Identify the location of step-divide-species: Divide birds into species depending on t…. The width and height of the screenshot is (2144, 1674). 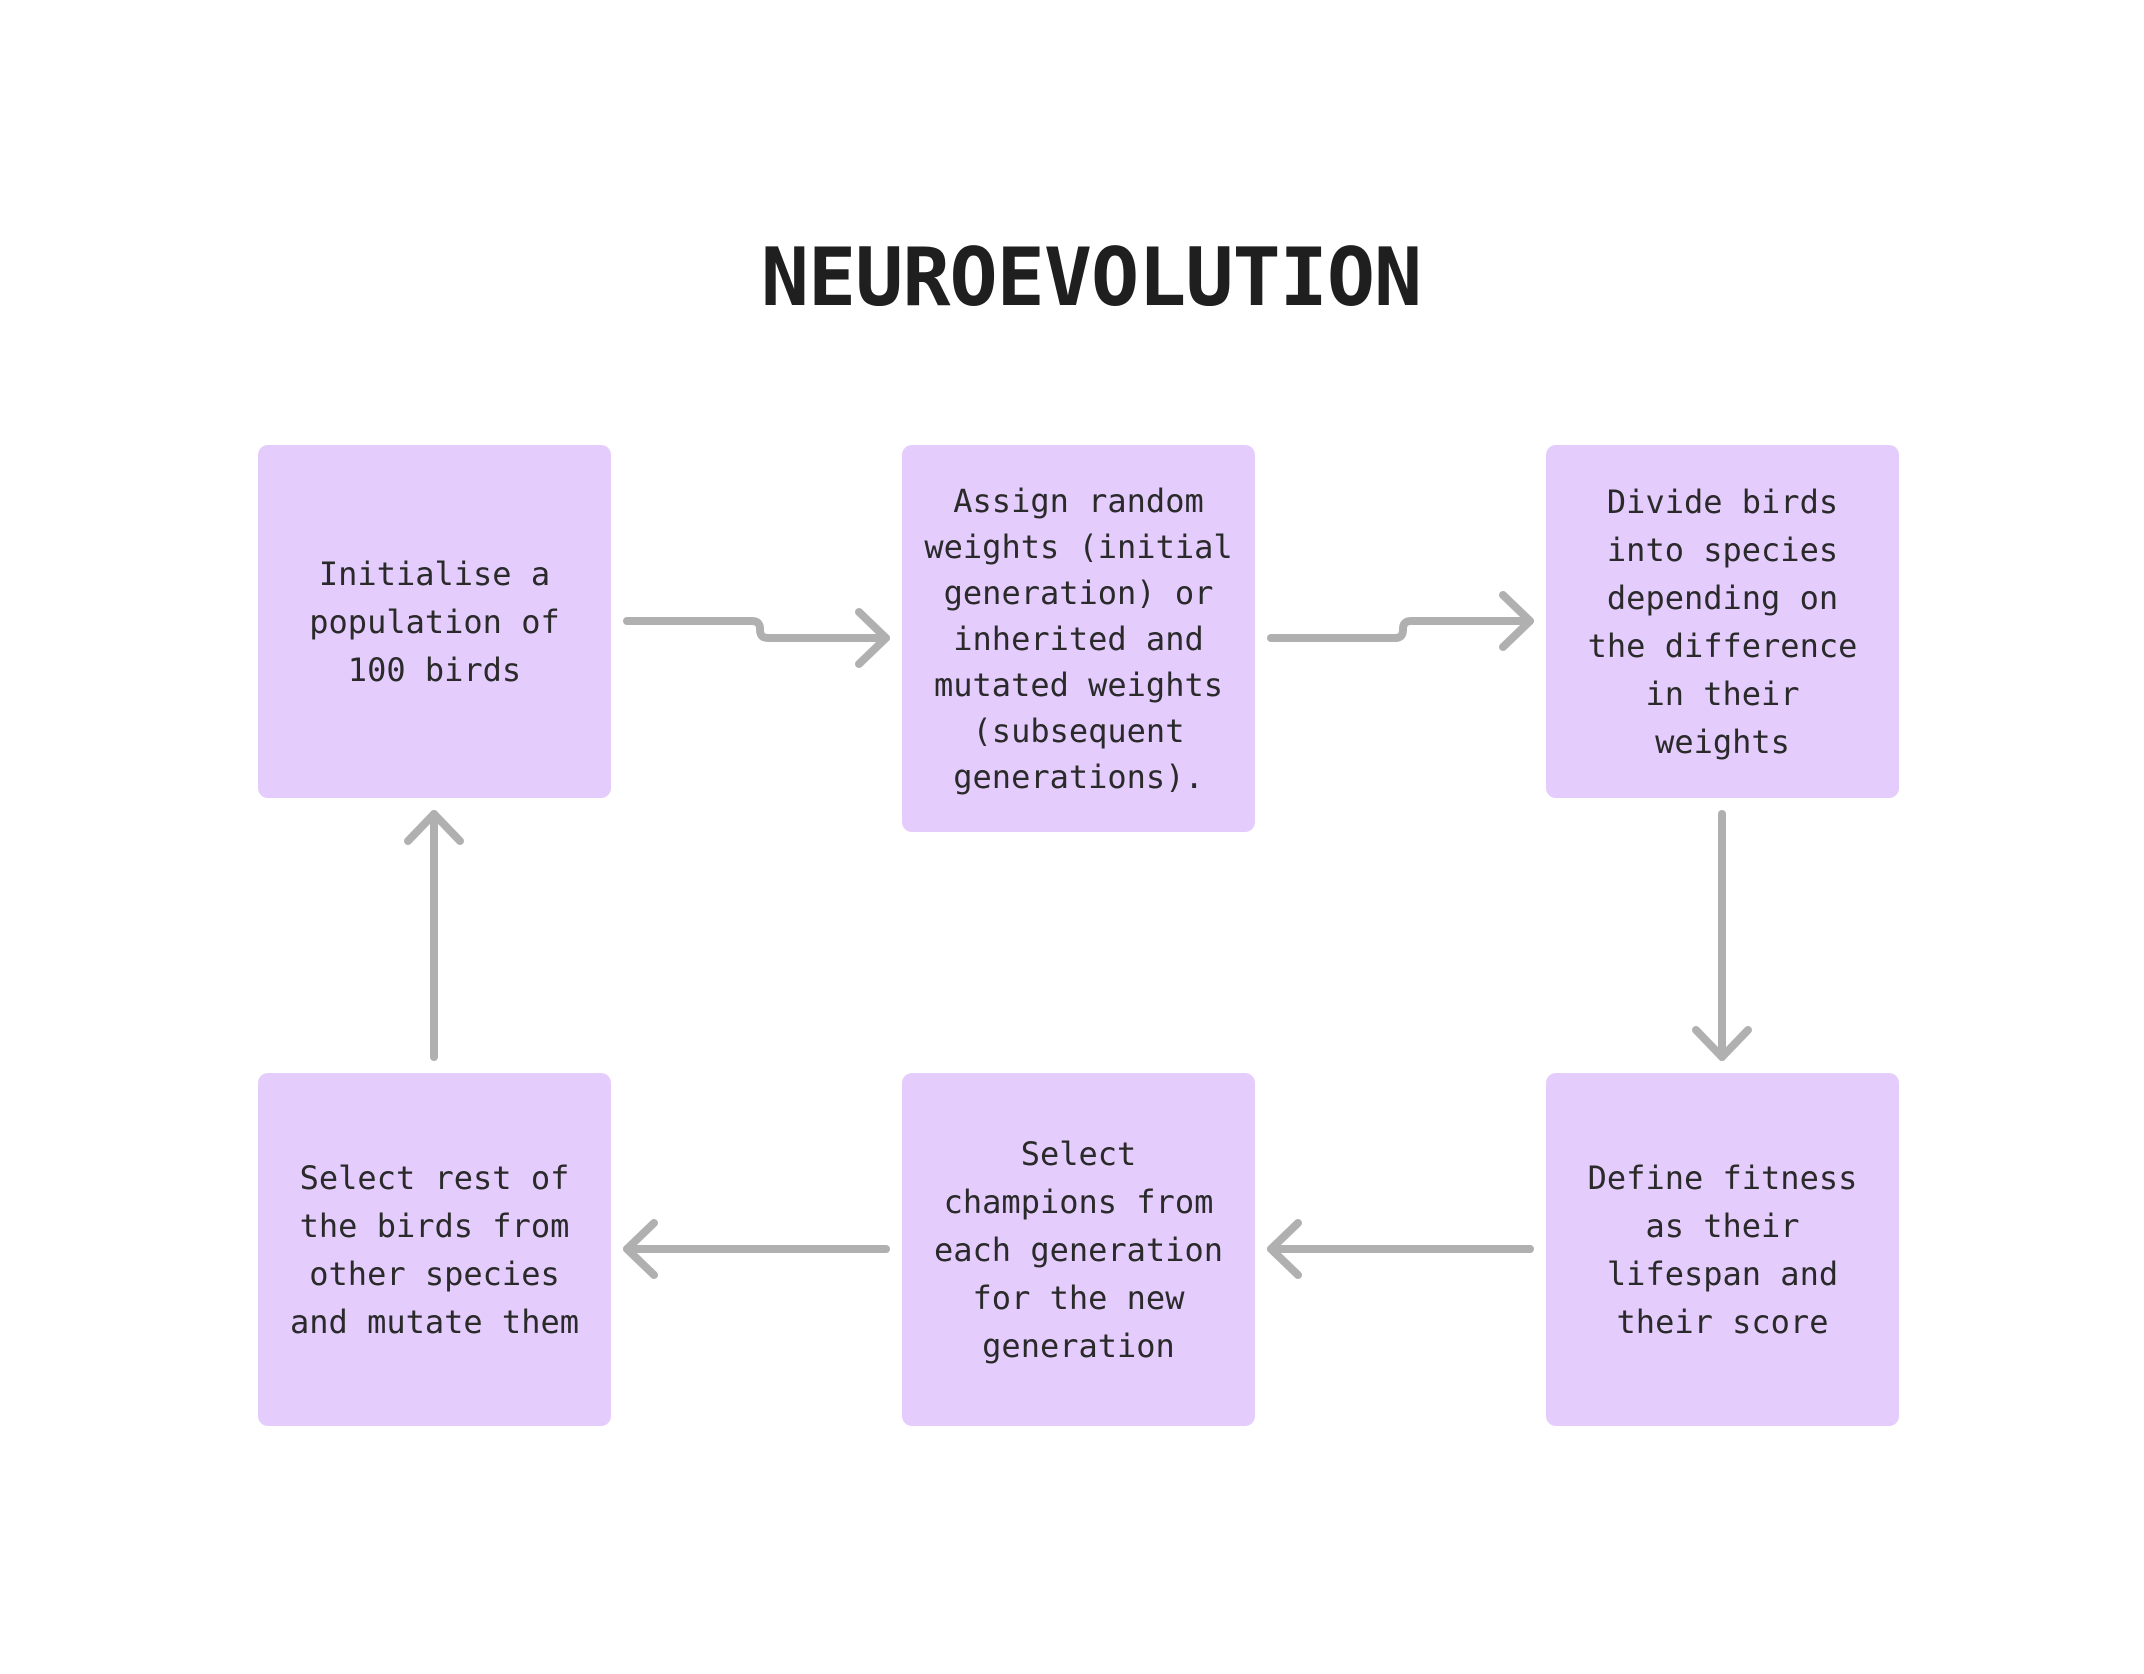
(1722, 621).